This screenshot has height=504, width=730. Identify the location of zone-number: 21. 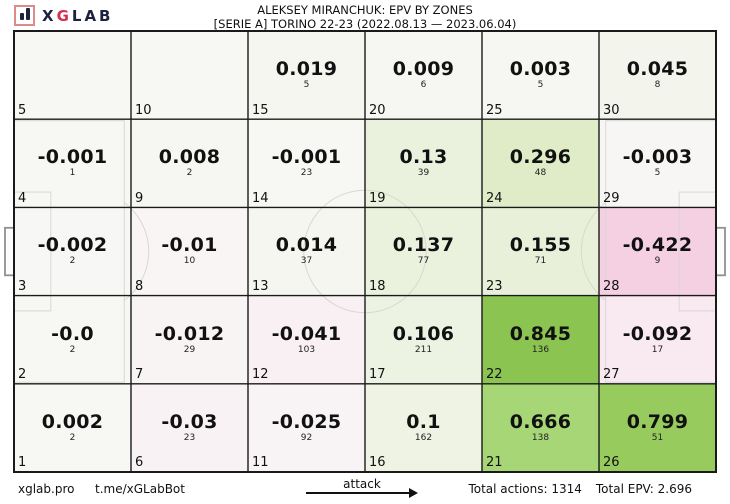
(494, 463).